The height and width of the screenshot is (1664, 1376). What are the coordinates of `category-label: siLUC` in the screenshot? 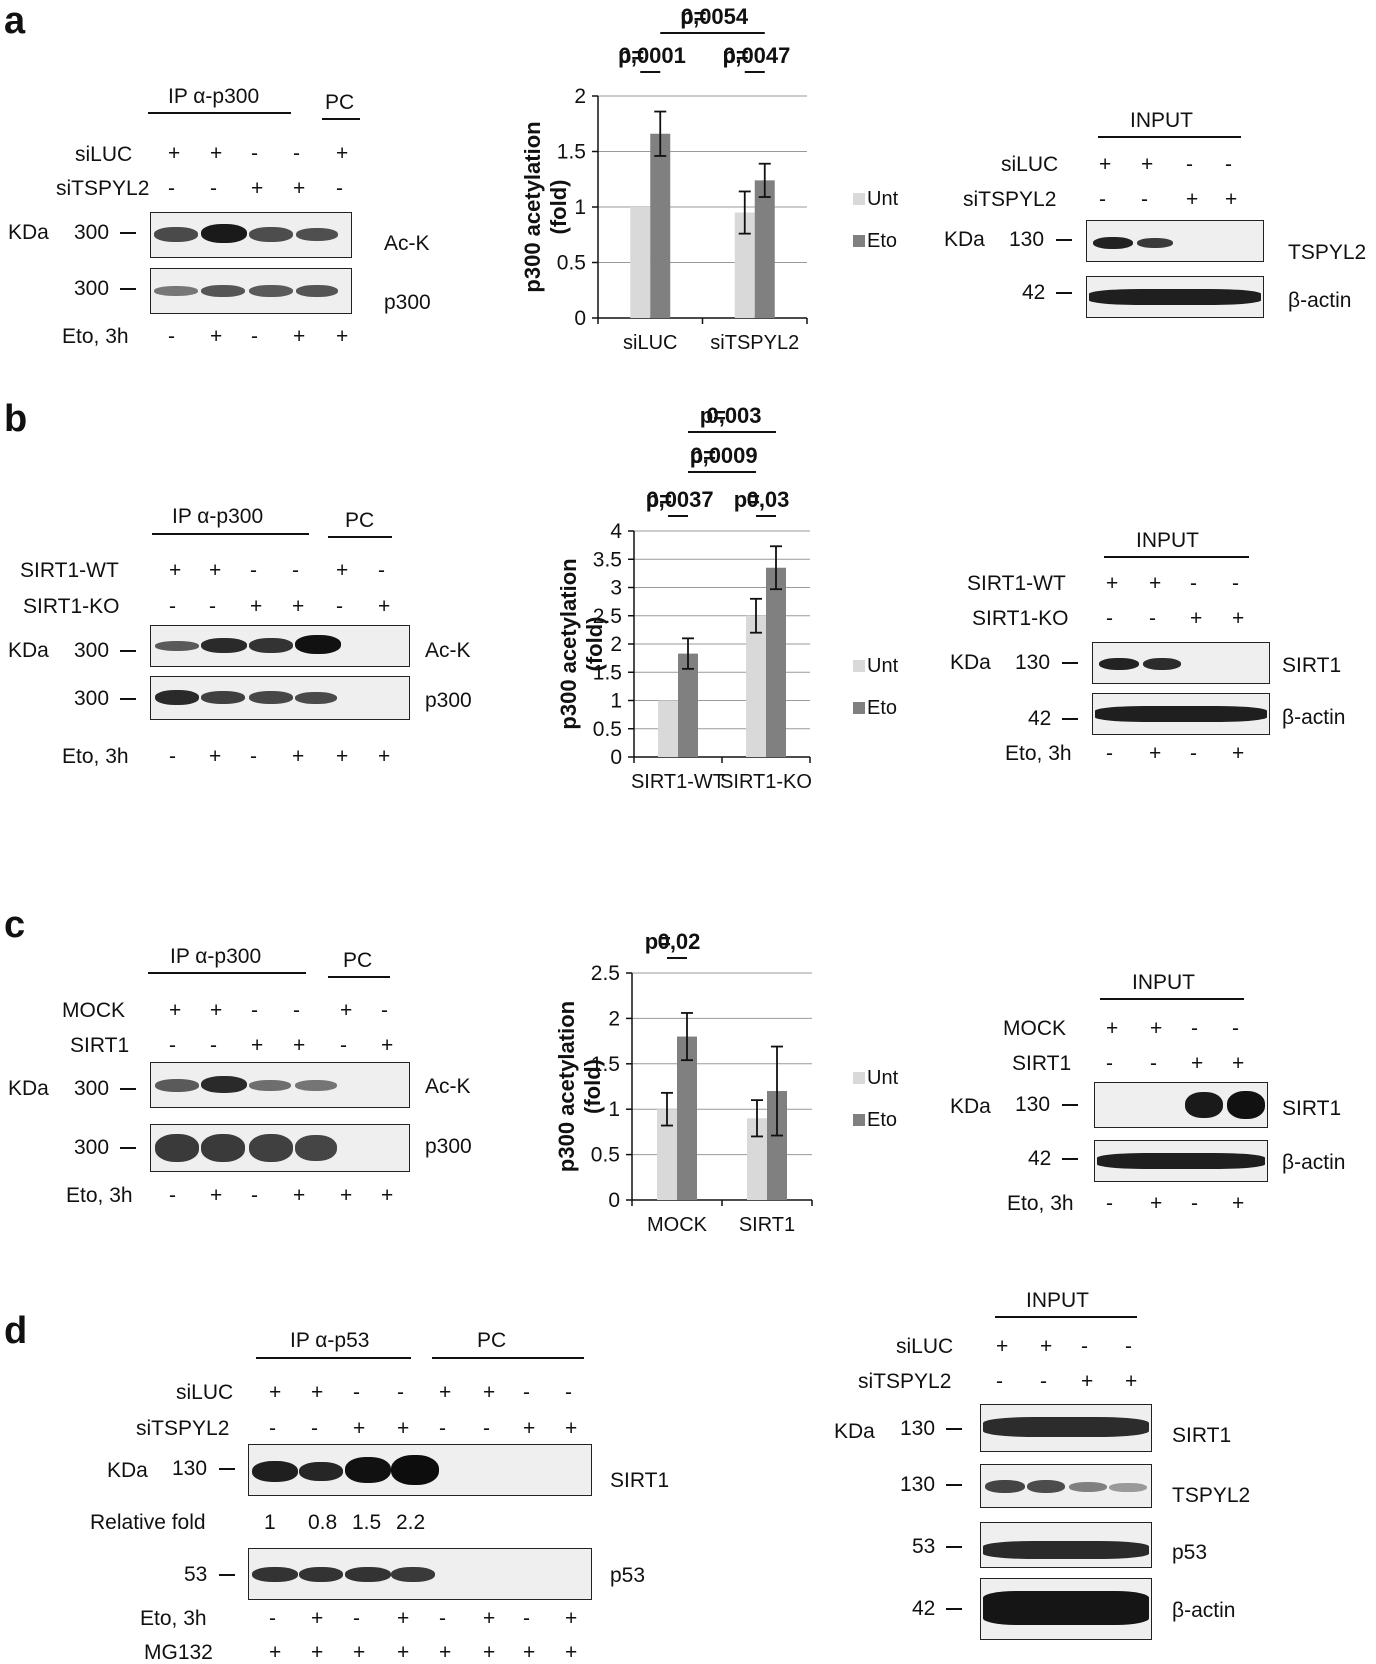 It's located at (650, 343).